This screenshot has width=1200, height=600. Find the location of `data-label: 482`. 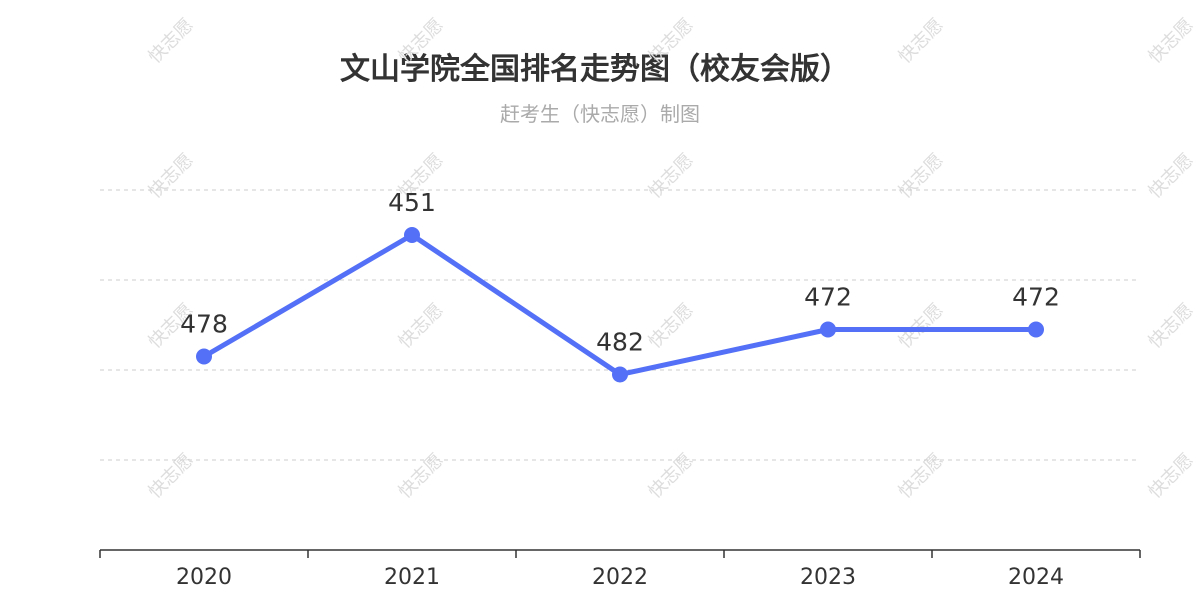

data-label: 482 is located at coordinates (620, 342).